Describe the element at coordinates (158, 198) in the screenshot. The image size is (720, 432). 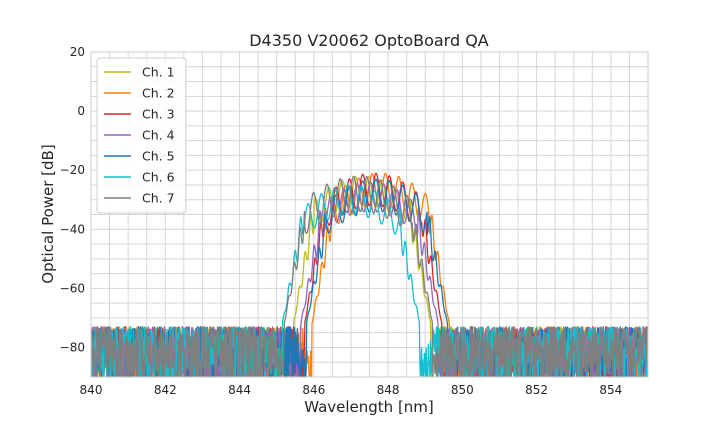
I see `legend-label: Ch. 7` at that location.